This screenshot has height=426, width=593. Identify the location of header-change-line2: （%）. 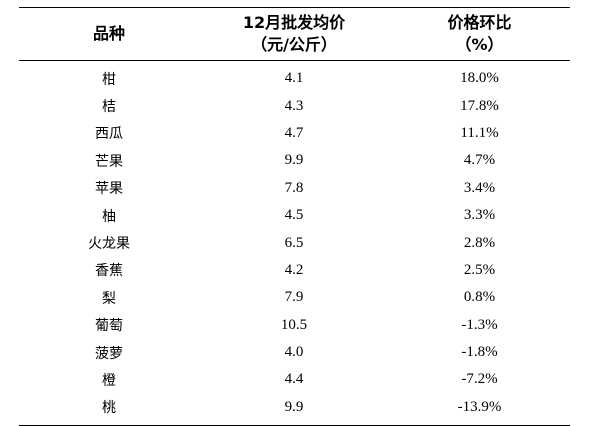
(479, 44).